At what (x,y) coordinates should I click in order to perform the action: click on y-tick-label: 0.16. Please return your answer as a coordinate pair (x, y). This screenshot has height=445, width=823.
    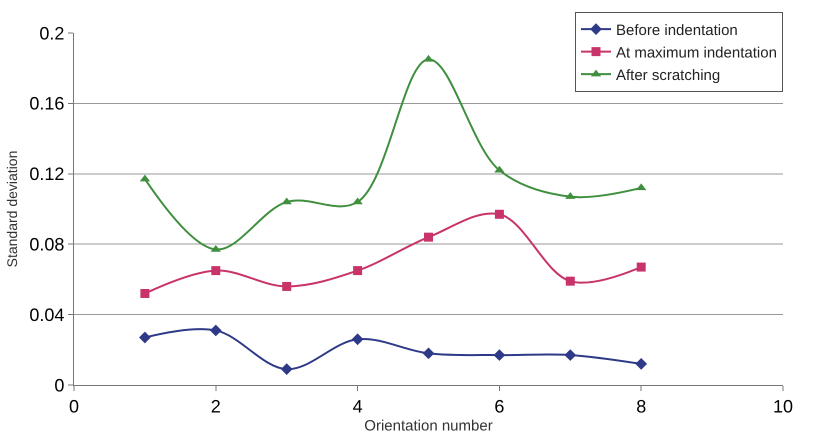
    Looking at the image, I should click on (46, 104).